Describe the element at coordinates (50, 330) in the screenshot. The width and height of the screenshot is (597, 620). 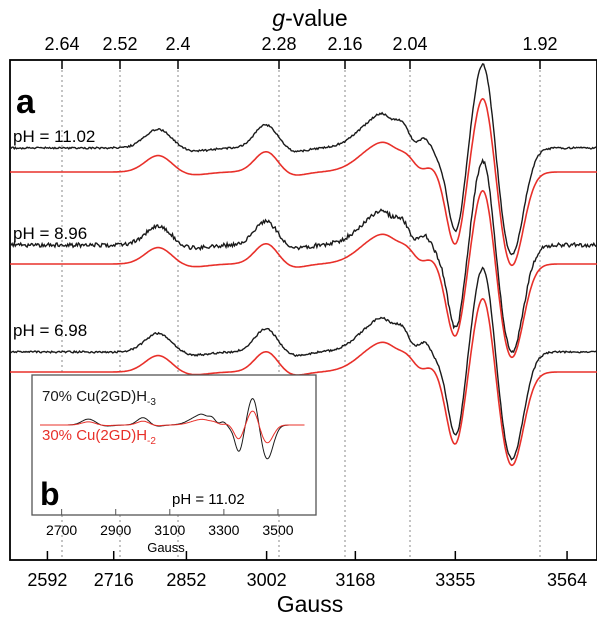
I see `series-label-ph-6: pH = 6.98` at that location.